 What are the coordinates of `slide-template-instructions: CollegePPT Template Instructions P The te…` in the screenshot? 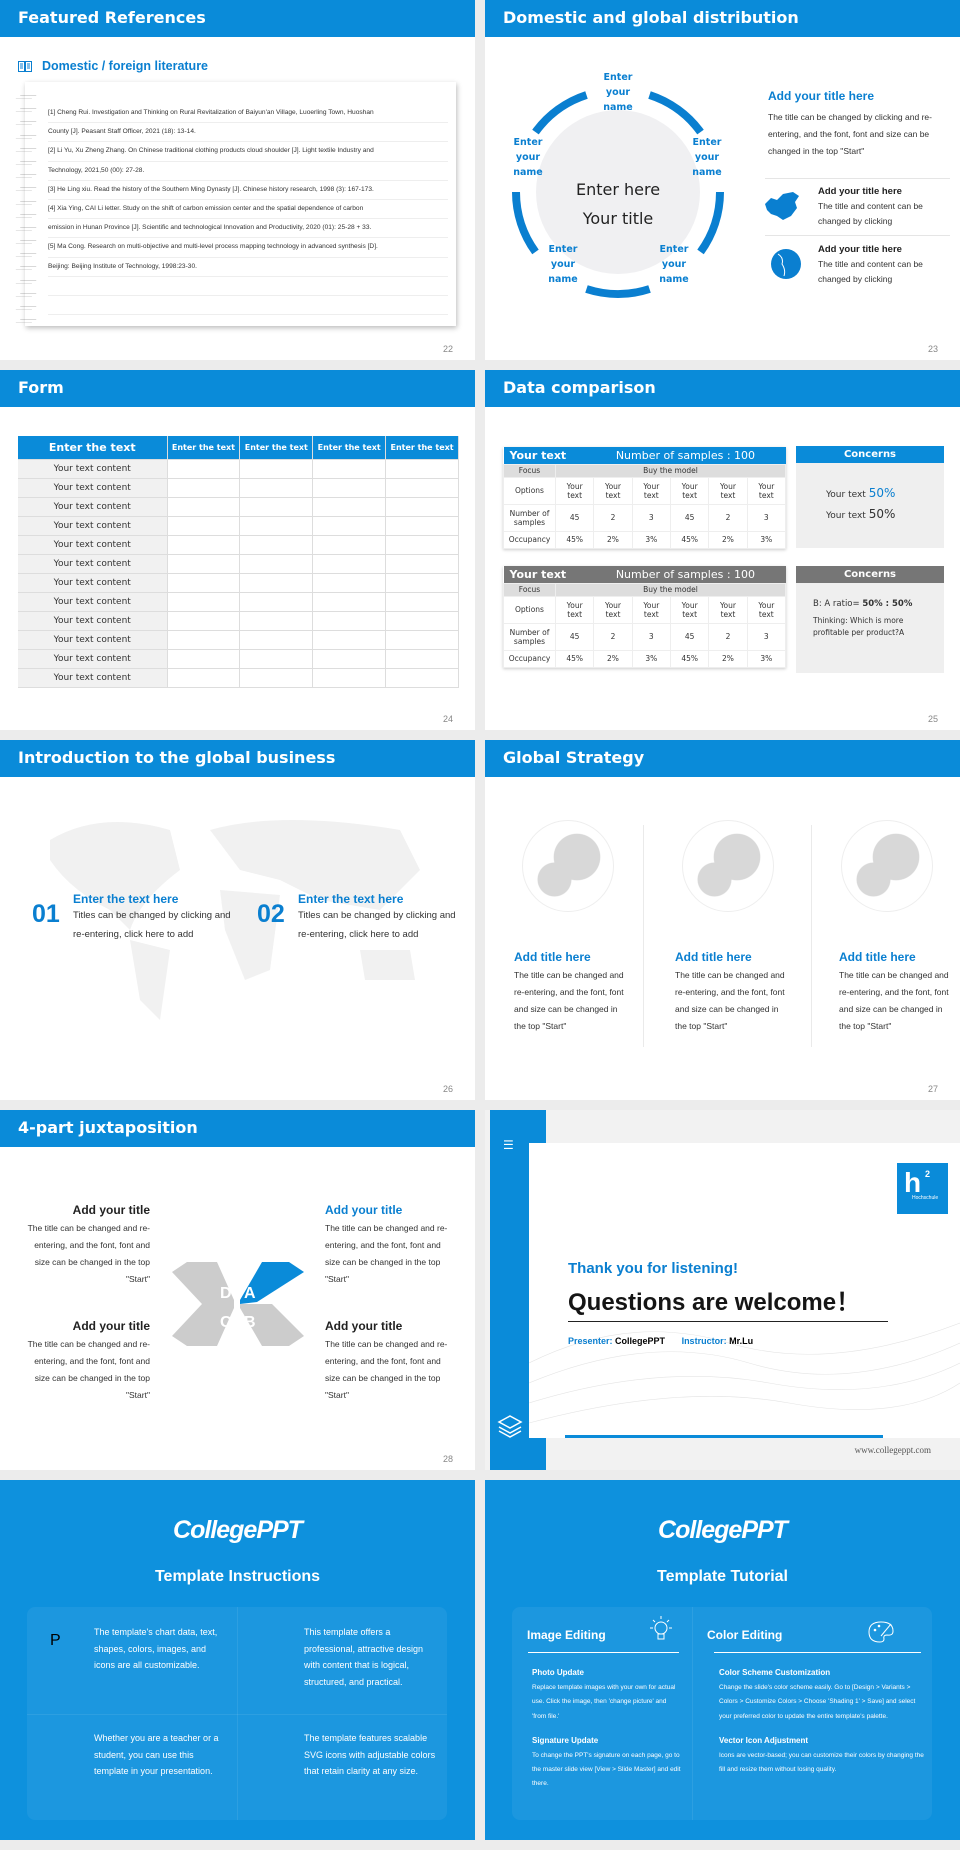 It's located at (237, 1660).